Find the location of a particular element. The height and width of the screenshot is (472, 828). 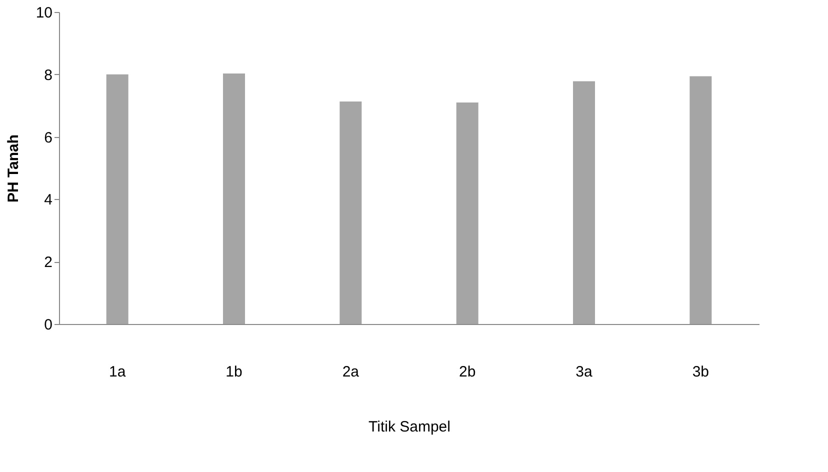

x-tick-label: 3b is located at coordinates (701, 372).